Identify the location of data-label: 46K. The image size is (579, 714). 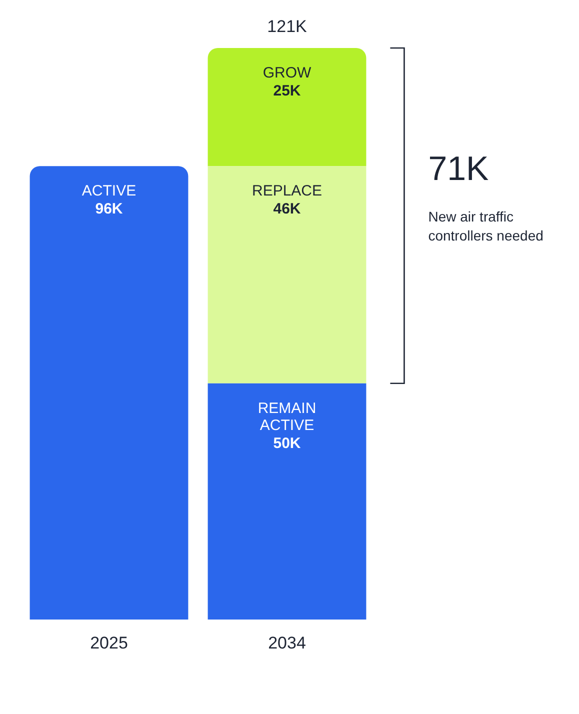
(287, 209).